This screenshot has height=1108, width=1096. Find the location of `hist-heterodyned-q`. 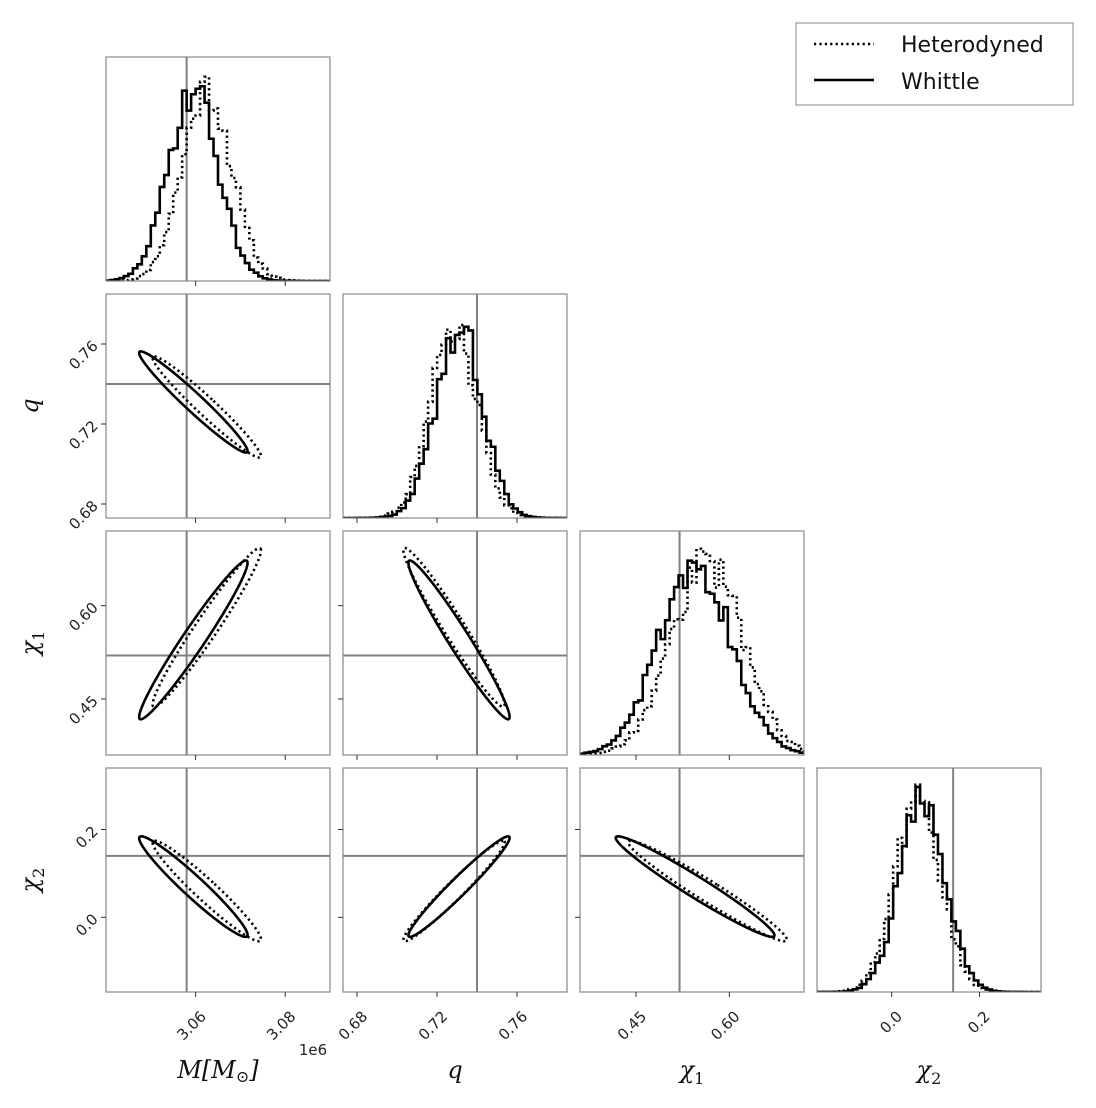

hist-heterodyned-q is located at coordinates (455, 420).